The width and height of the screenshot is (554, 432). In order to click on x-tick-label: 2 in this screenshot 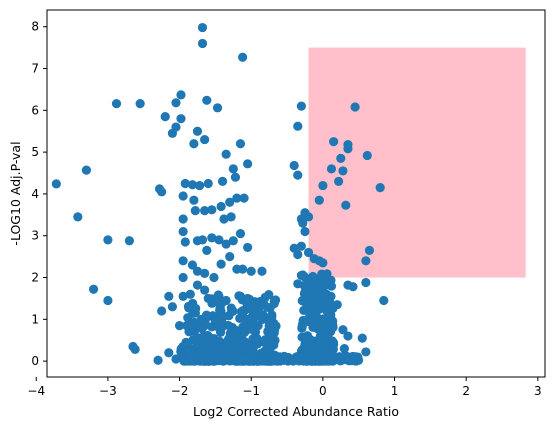, I will do `click(466, 391)`.